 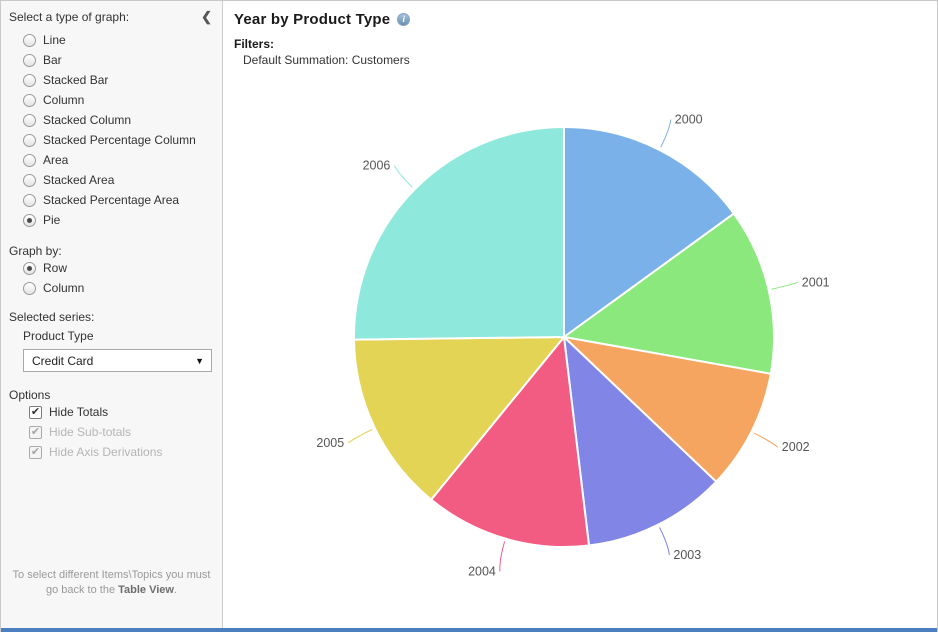 I want to click on graph-by-column: Column, so click(x=111, y=288).